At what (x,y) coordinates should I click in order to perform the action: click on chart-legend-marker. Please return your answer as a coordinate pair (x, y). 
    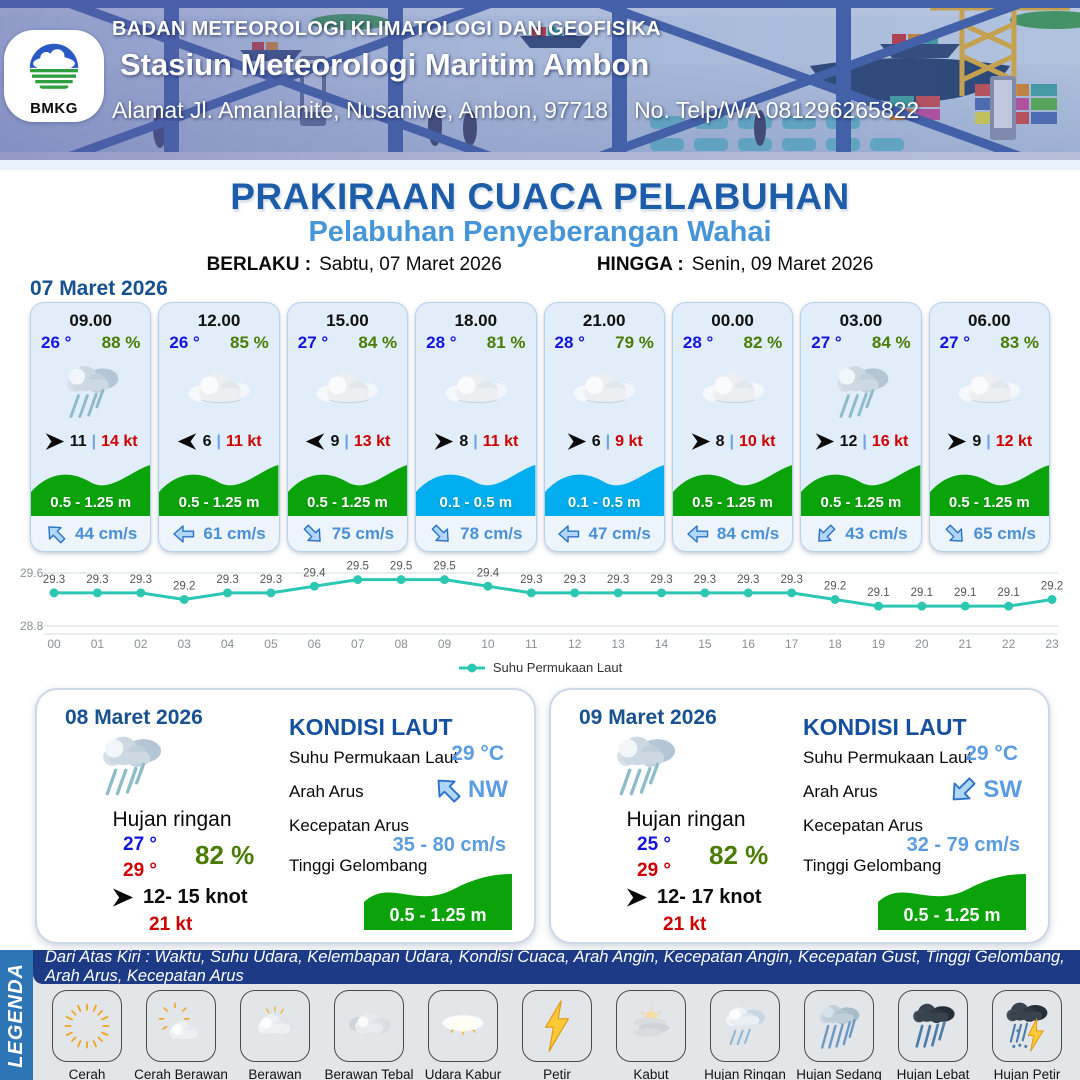
    Looking at the image, I should click on (471, 667).